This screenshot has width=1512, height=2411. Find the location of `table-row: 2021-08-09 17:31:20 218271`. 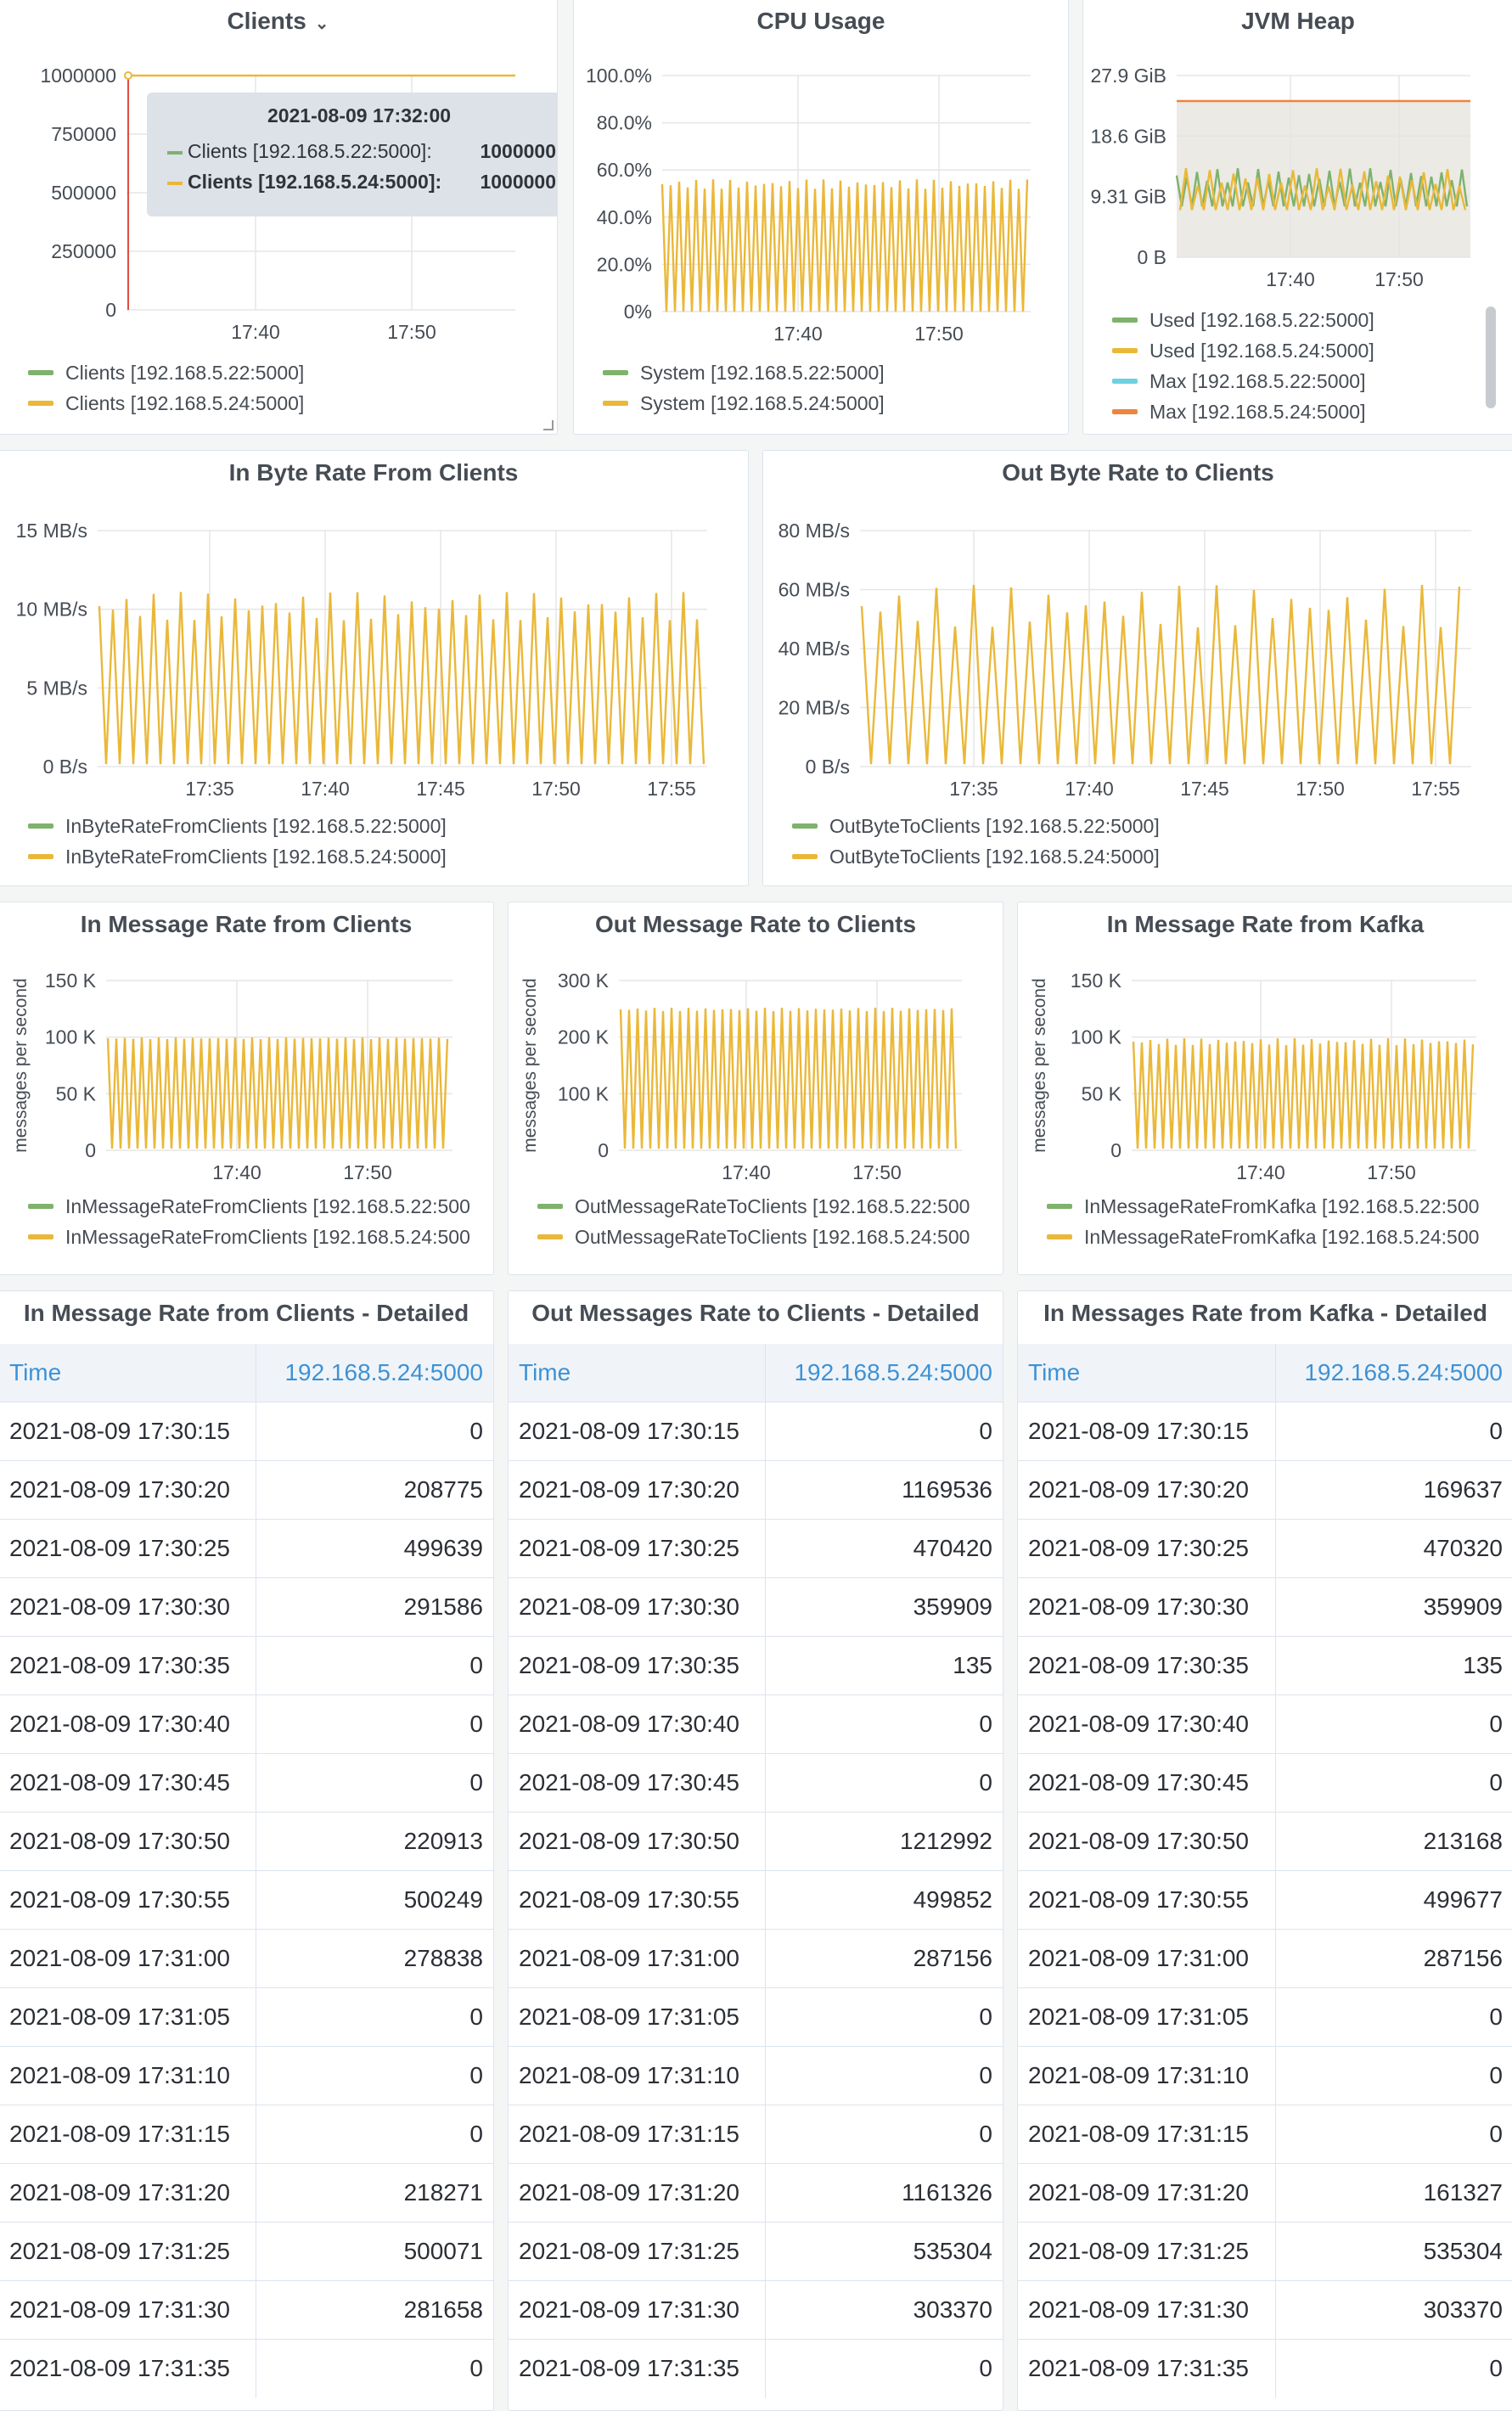

table-row: 2021-08-09 17:31:20 218271 is located at coordinates (246, 2193).